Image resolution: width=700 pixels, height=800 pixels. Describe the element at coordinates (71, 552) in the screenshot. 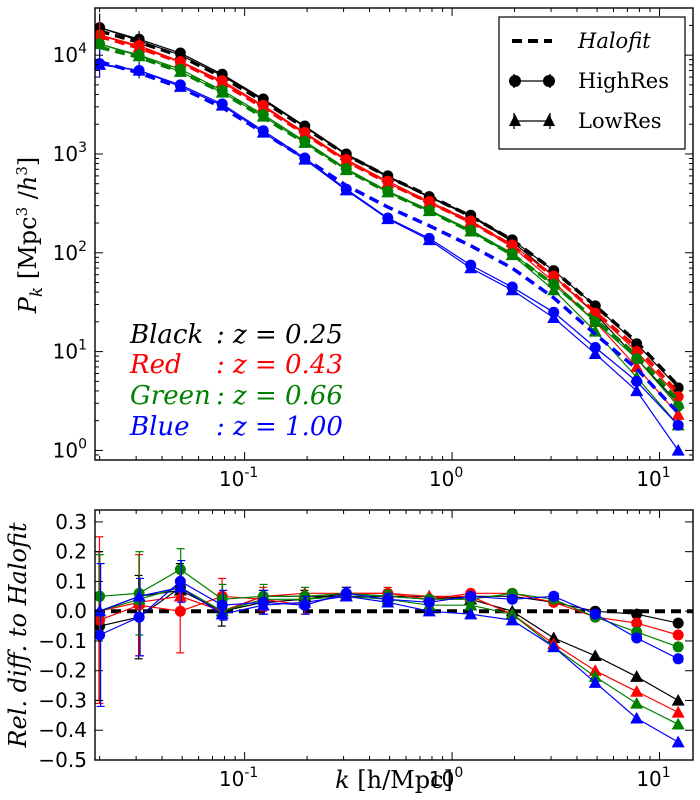

I see `bottom-y-tick-label: 0.2` at that location.